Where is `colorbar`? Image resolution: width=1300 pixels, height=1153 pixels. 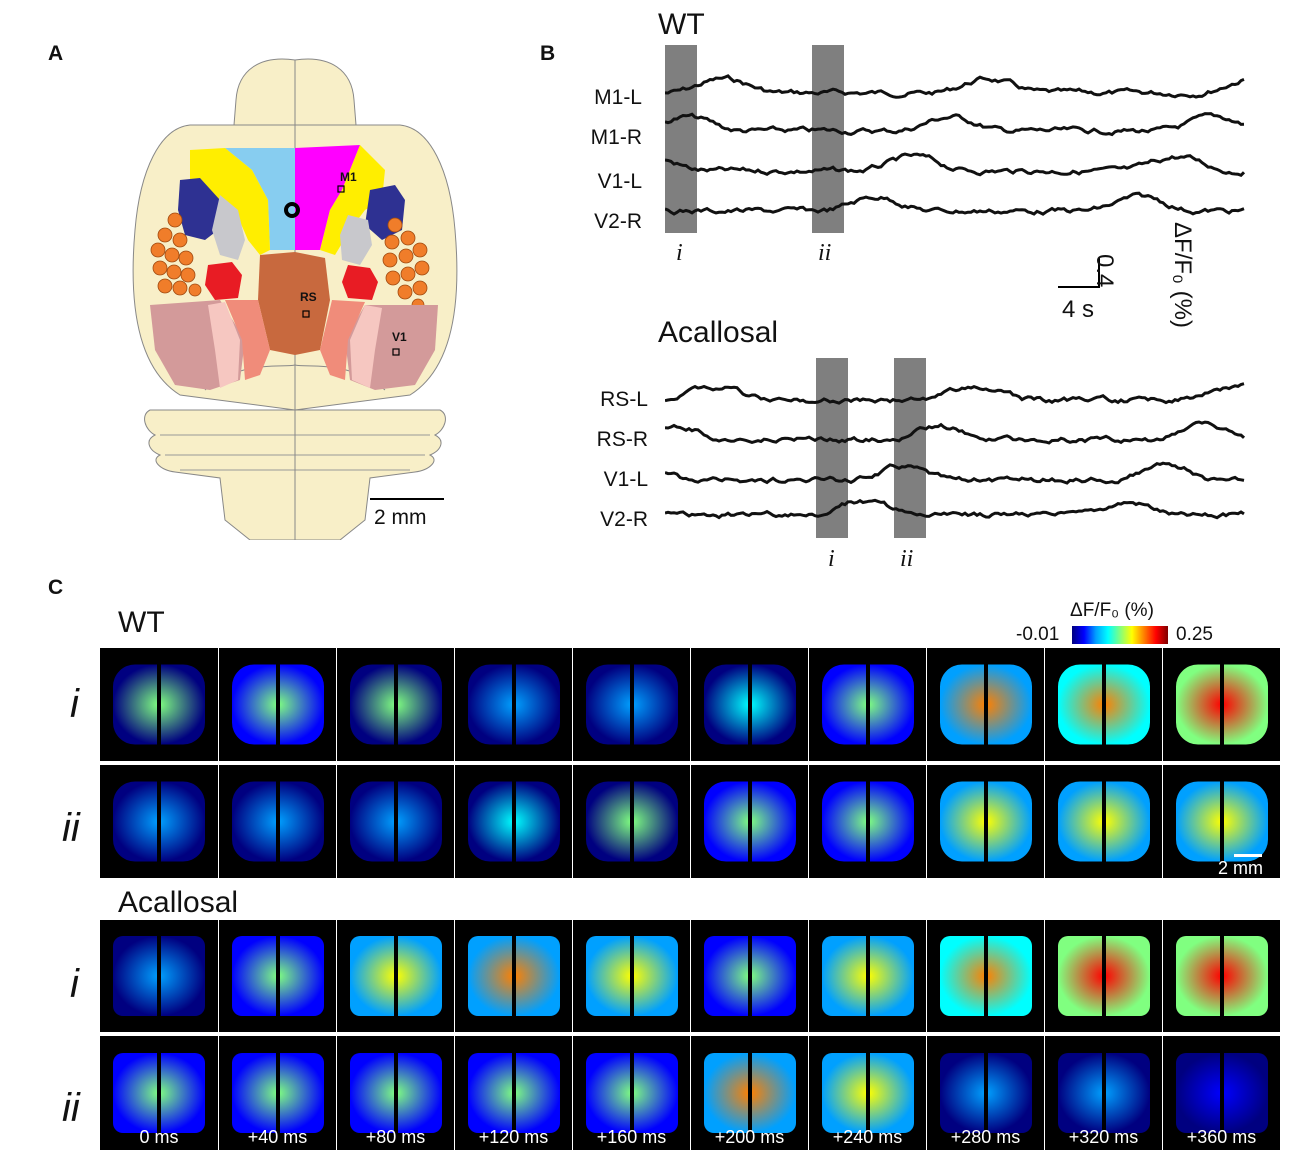 colorbar is located at coordinates (1120, 635).